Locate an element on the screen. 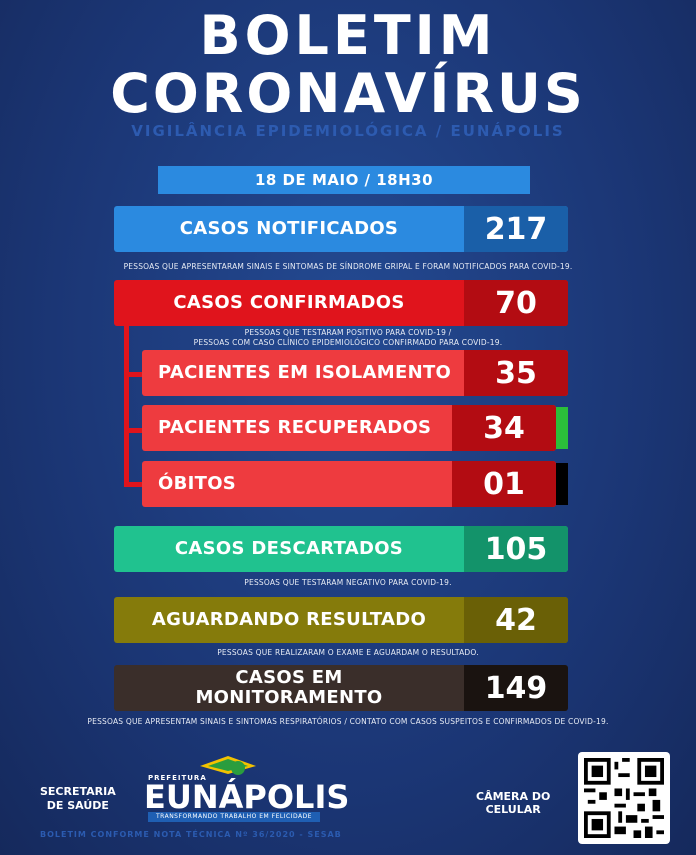  obitos-label: ÓBITOS is located at coordinates (197, 483).